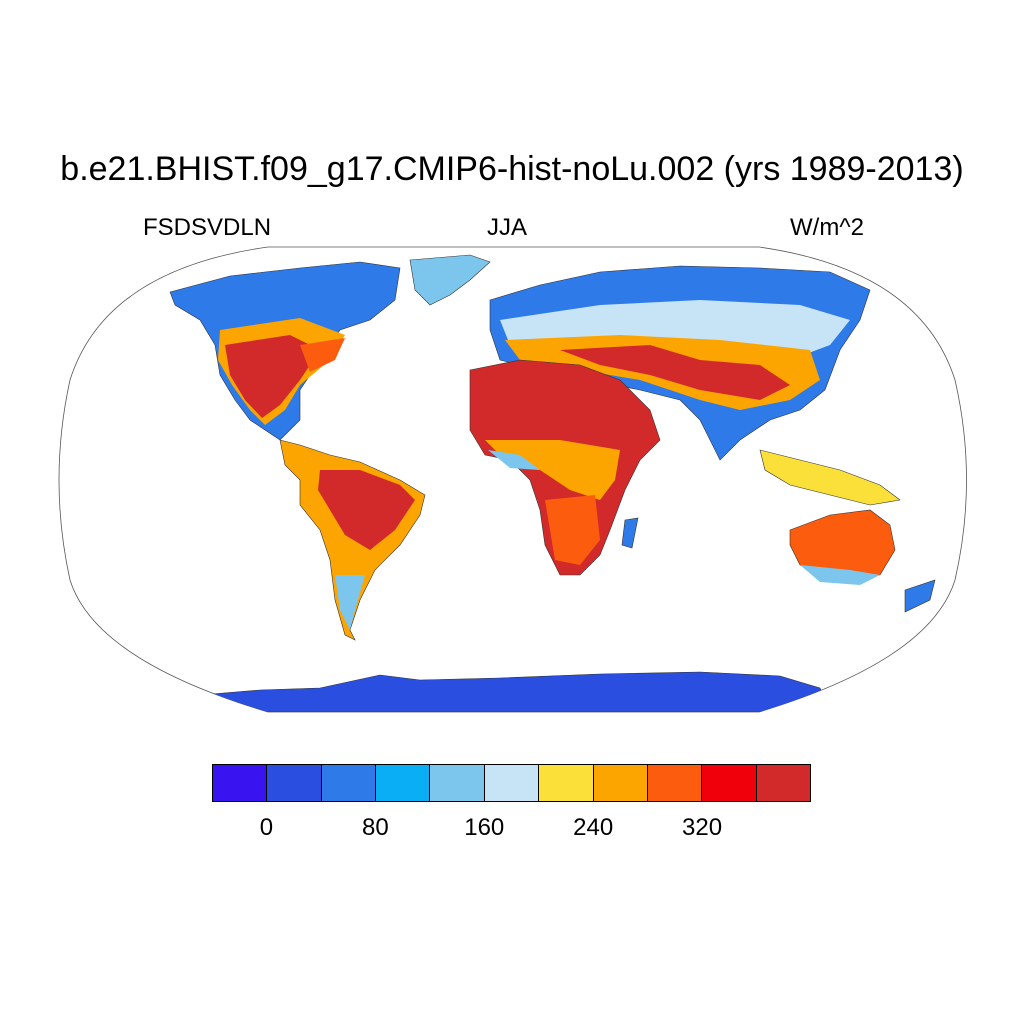  I want to click on greenland, so click(450, 280).